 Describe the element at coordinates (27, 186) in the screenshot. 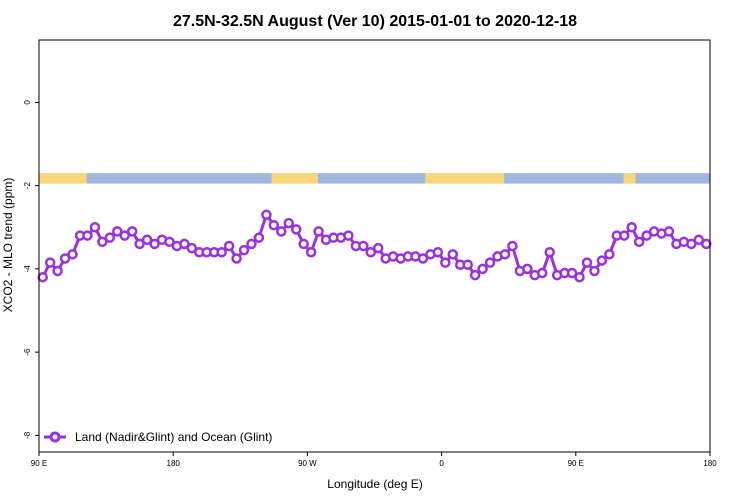

I see `y-tick-label: -2` at that location.